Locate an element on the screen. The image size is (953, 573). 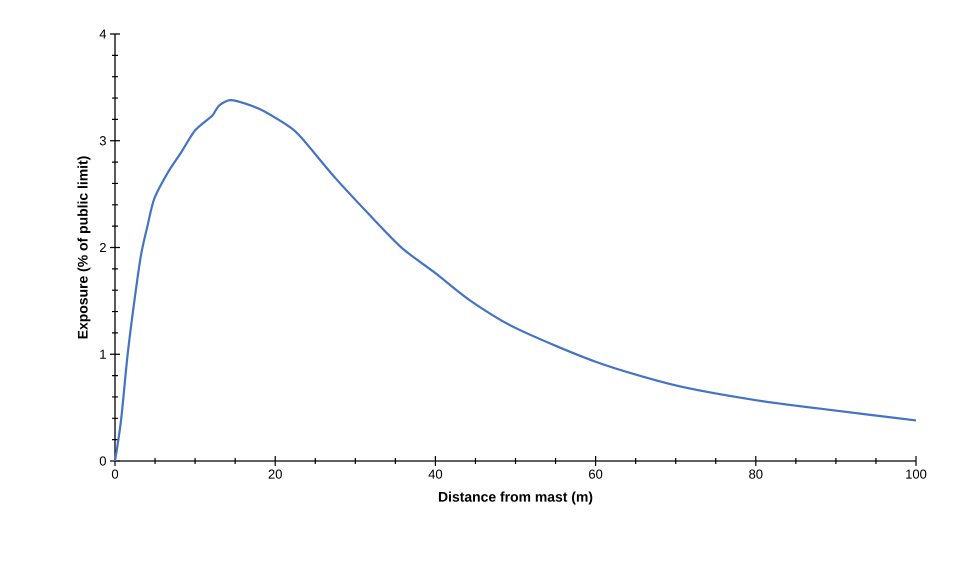
y-tick-label: 3 is located at coordinates (103, 141).